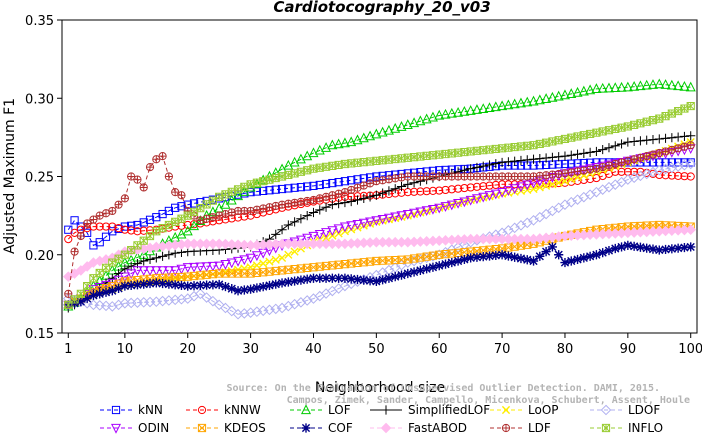 Image resolution: width=702 pixels, height=434 pixels. What do you see at coordinates (625, 410) in the screenshot?
I see `legend-entry-ldof: LDOF` at bounding box center [625, 410].